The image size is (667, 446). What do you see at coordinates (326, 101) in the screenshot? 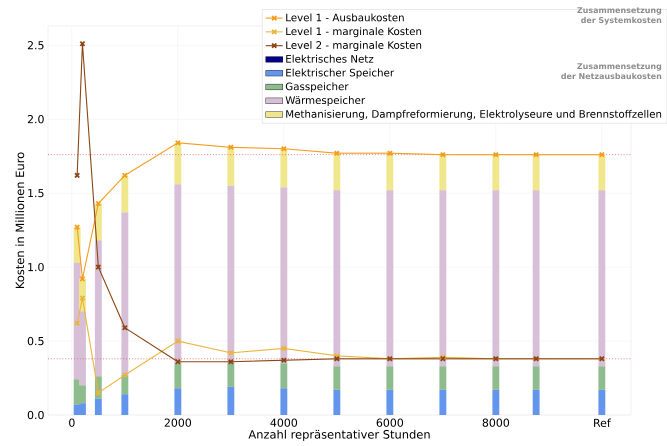
I see `legend-label: Wärmespeicher` at bounding box center [326, 101].